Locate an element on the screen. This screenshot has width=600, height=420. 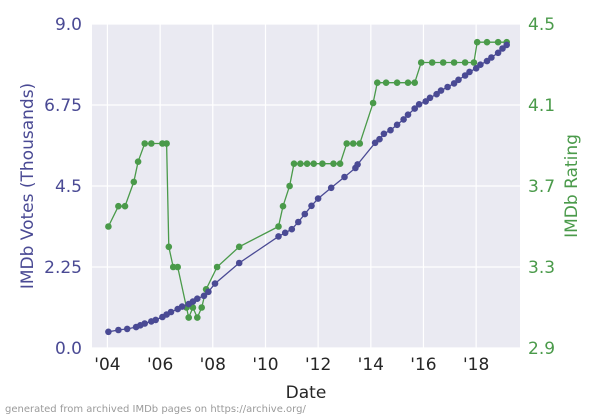
x-axis-label: Date is located at coordinates (306, 393).